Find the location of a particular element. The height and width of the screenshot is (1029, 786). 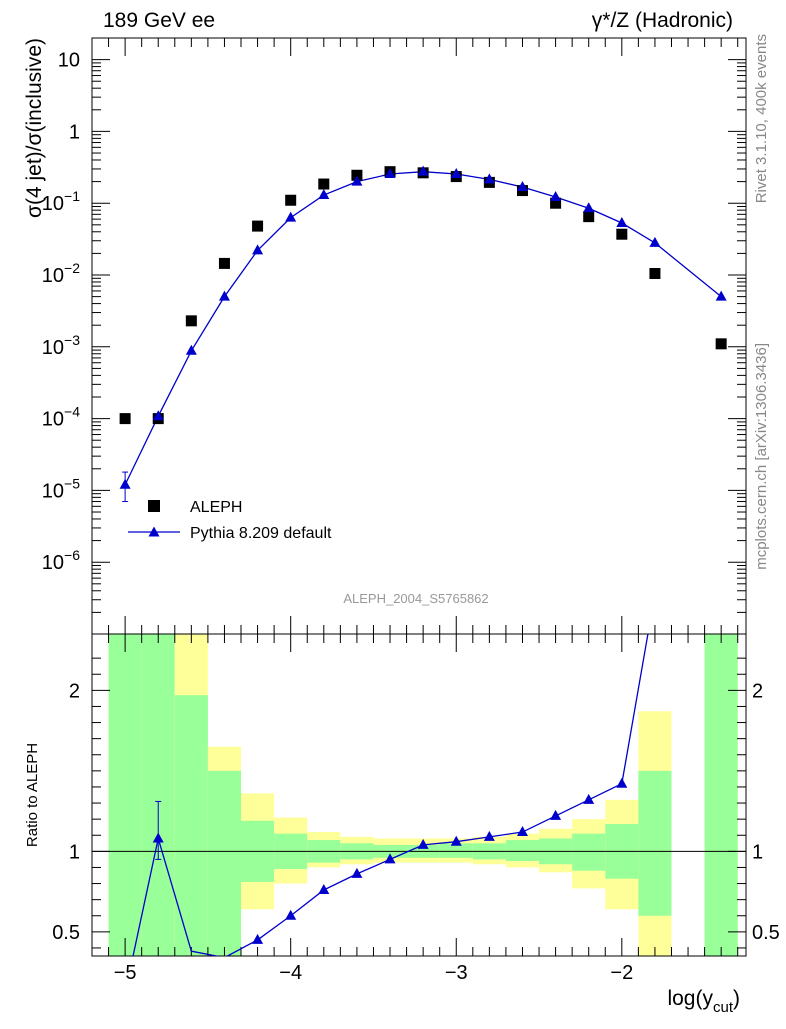

main-y-tick-label: 10⁻³ is located at coordinates (61, 345).